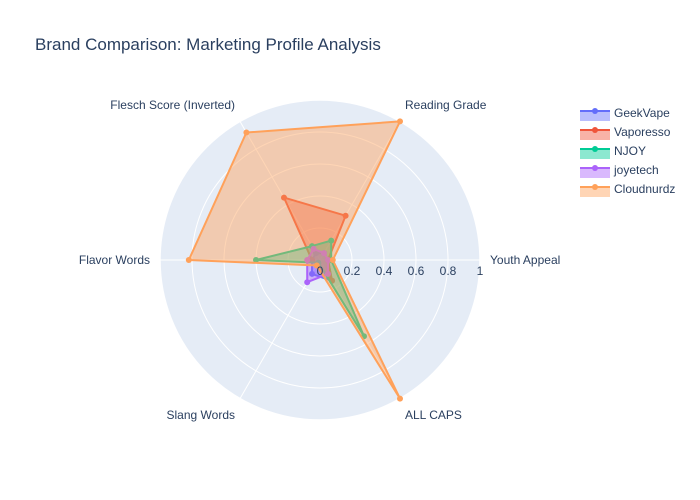 Image resolution: width=700 pixels, height=500 pixels. What do you see at coordinates (114, 260) in the screenshot?
I see `axis-label: Flavor Words` at bounding box center [114, 260].